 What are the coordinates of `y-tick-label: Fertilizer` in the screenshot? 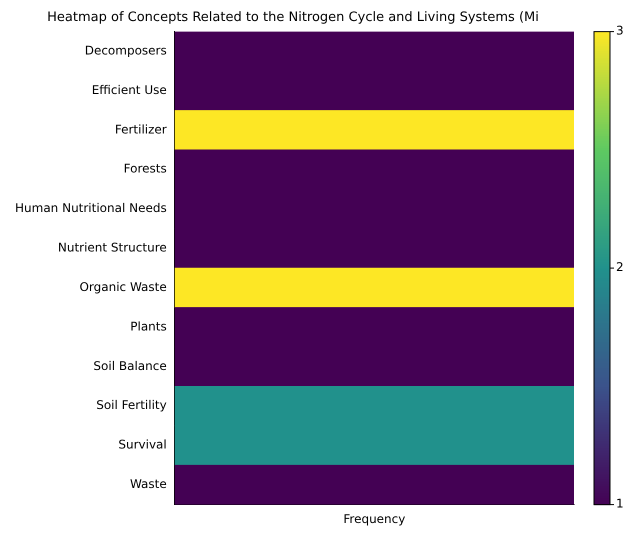 It's located at (140, 129).